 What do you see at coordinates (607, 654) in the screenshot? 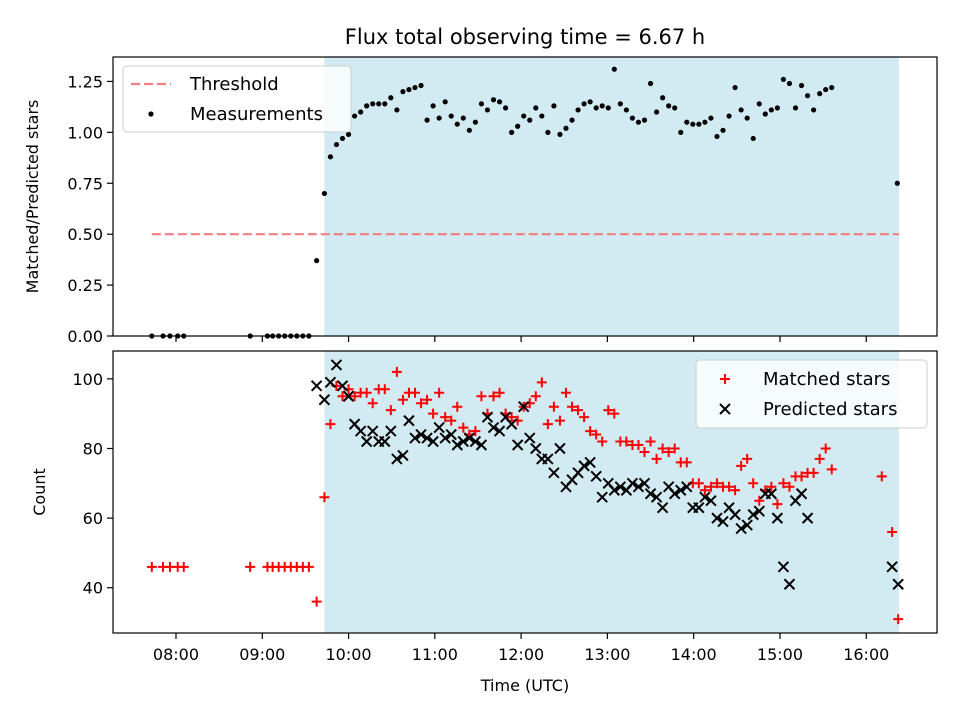
I see `x-tick-label: 13:00` at bounding box center [607, 654].